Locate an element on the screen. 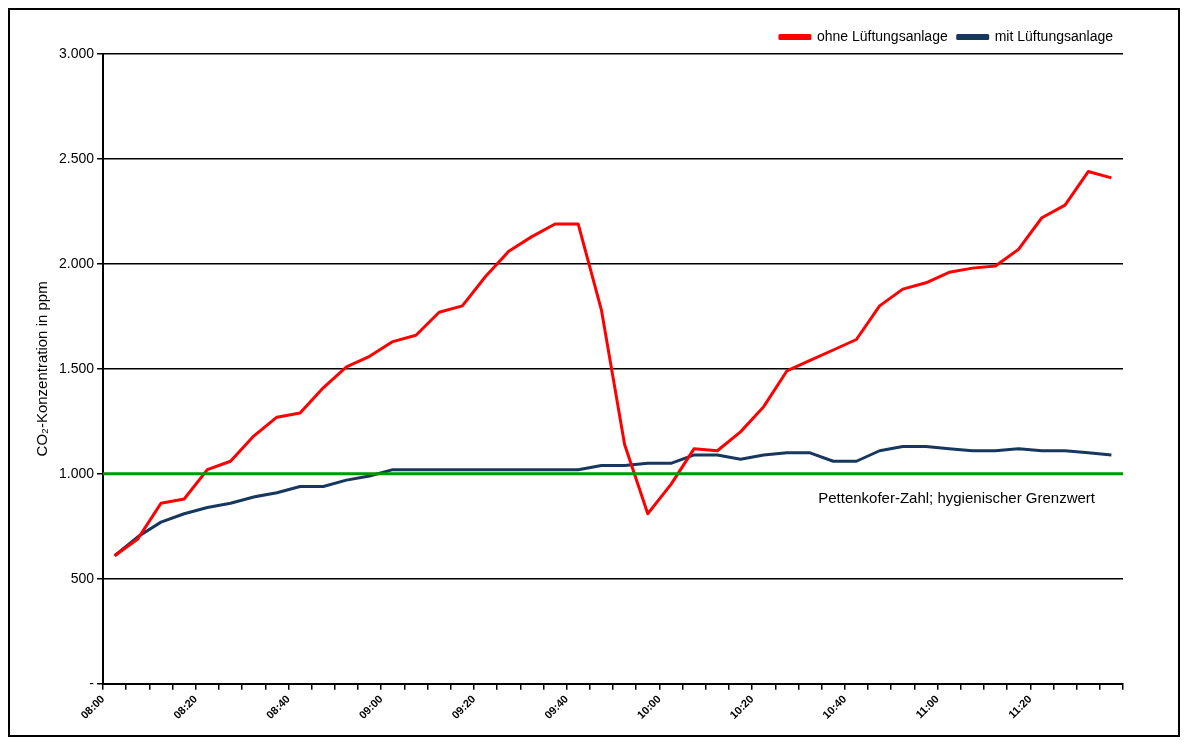 This screenshot has height=749, width=1192. y-tick-label: 500 is located at coordinates (82, 577).